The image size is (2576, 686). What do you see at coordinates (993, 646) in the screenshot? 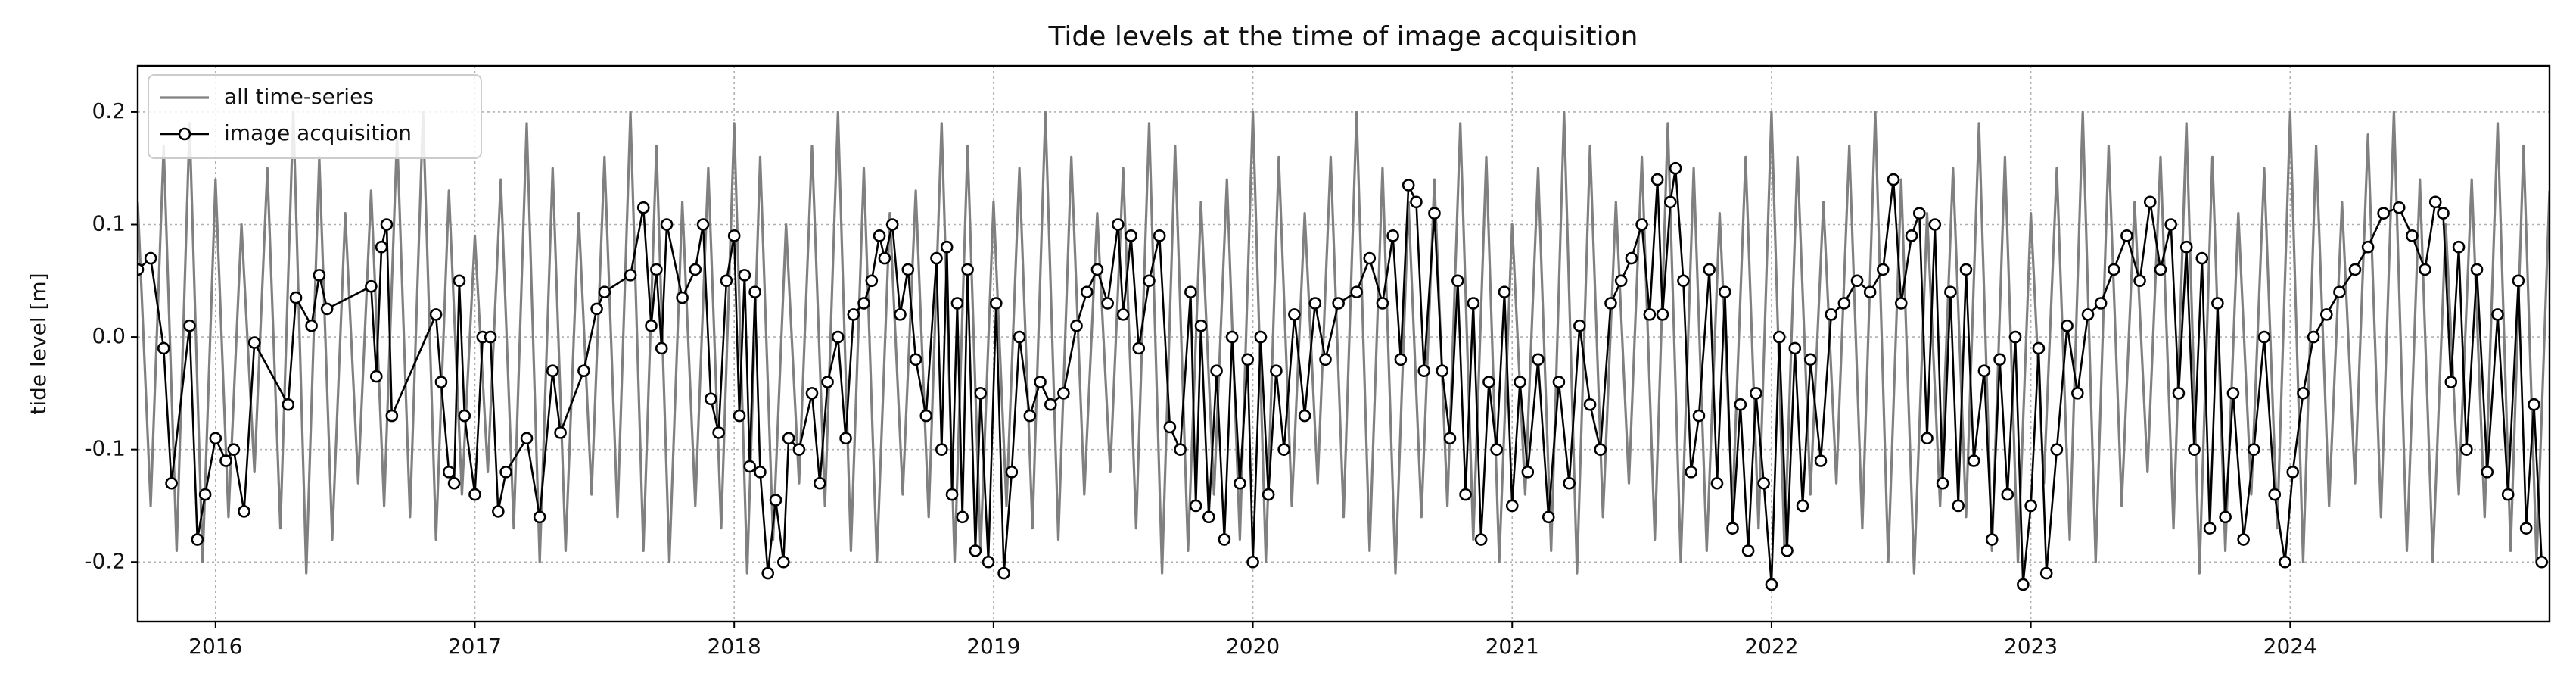
I see `x-tick-label: 2019` at bounding box center [993, 646].